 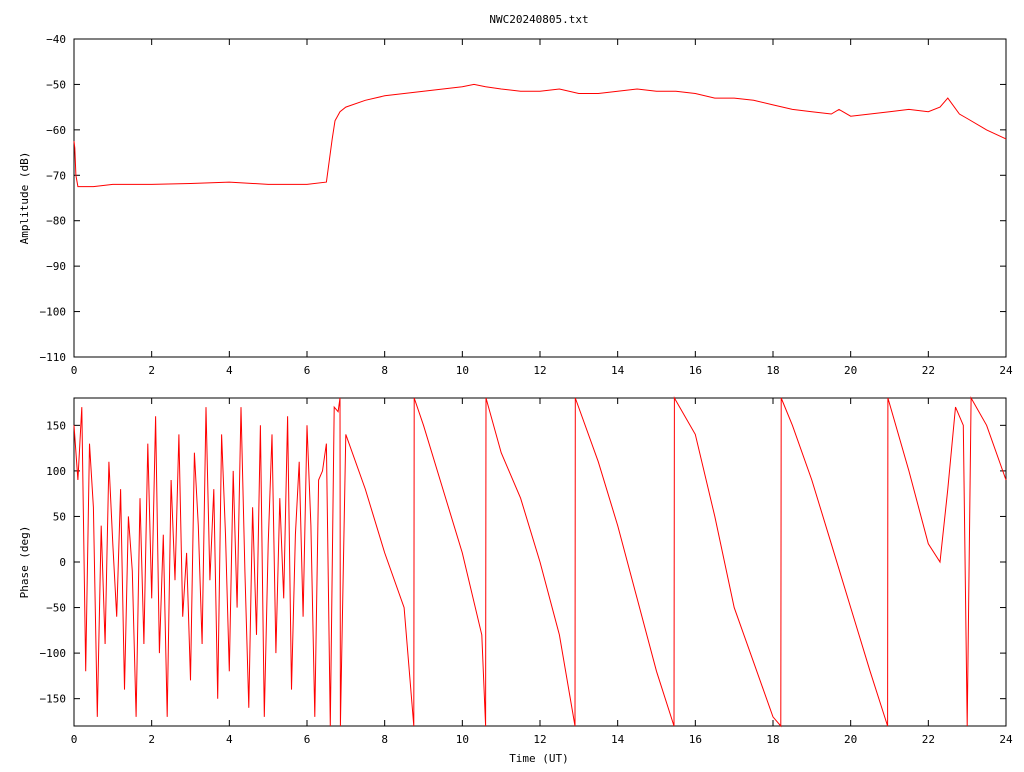 I want to click on amplitude-x-tick-label: 16, so click(x=695, y=370).